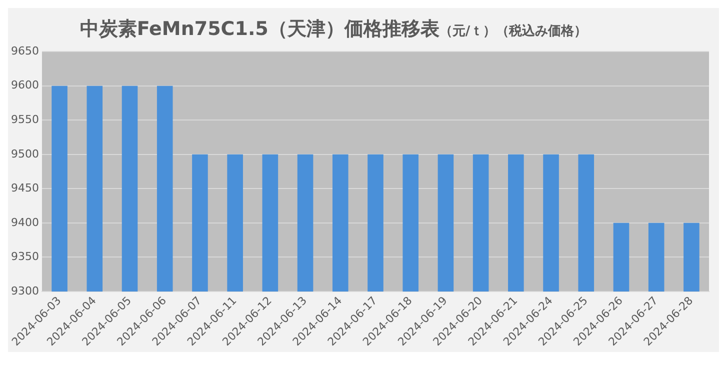 The width and height of the screenshot is (727, 367). I want to click on y-tick-label: 9450, so click(24, 188).